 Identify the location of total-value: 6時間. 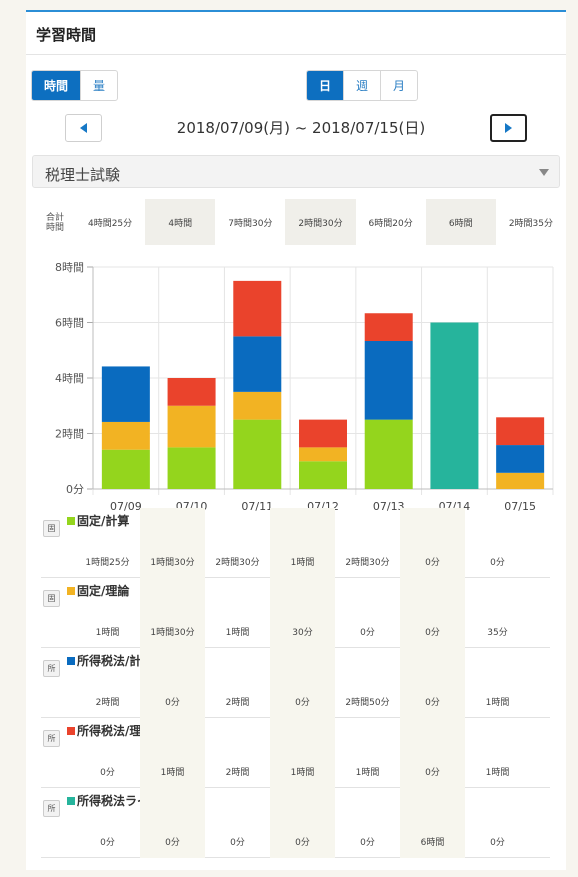
(460, 222).